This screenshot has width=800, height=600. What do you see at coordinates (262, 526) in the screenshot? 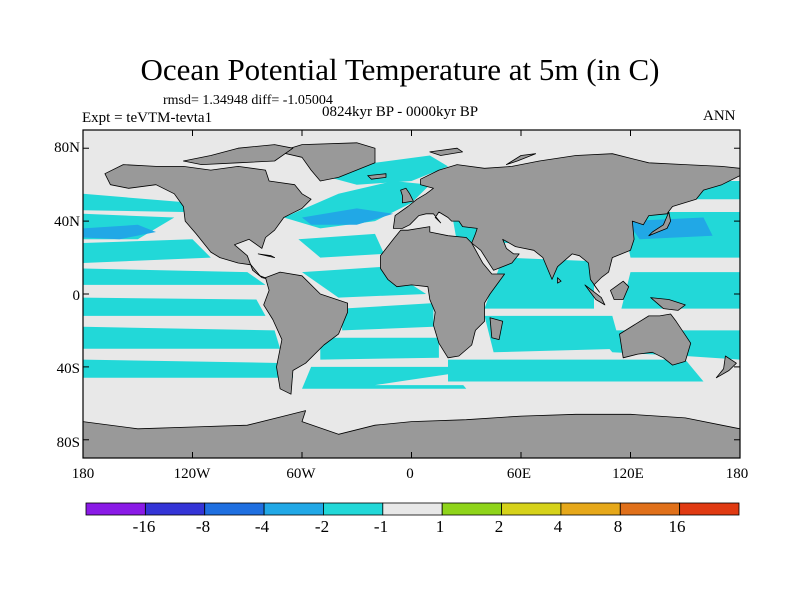
I see `colorbar-label: -4` at bounding box center [262, 526].